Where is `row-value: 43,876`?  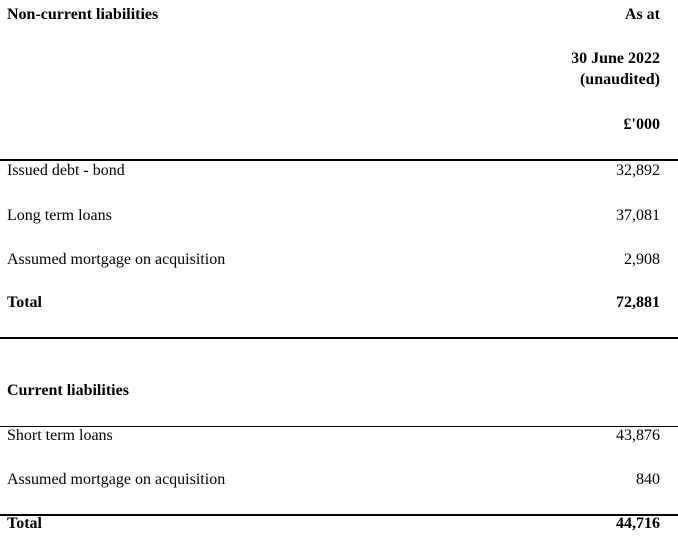
row-value: 43,876 is located at coordinates (638, 435).